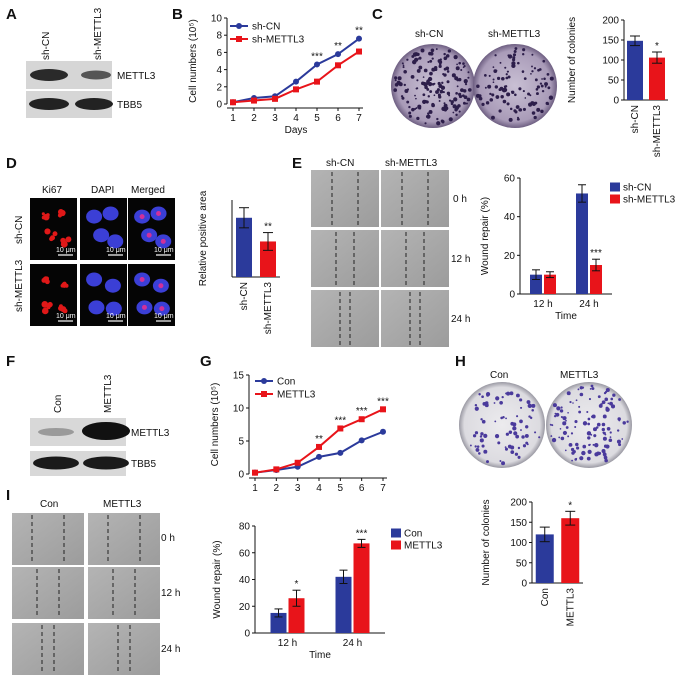  Describe the element at coordinates (151, 295) in the screenshot. I see `if-image` at that location.